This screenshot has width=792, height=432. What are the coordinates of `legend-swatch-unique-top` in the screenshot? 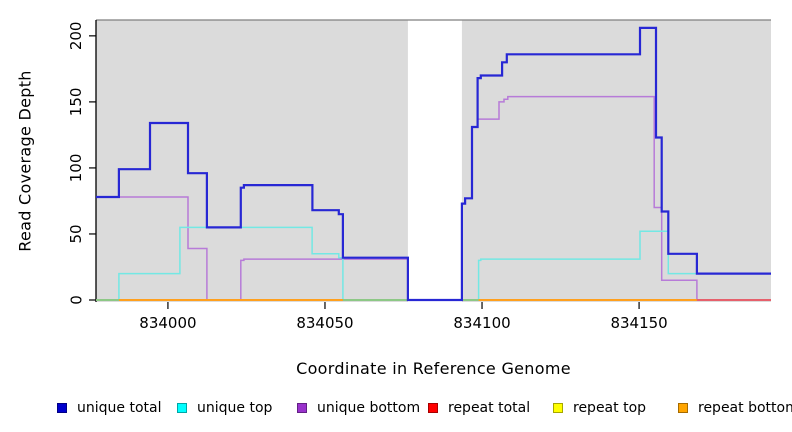 It's located at (182, 408).